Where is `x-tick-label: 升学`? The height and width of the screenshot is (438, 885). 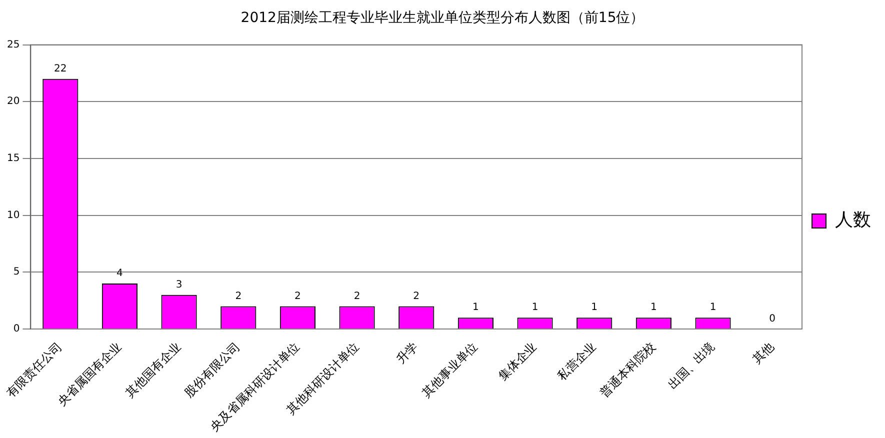 x-tick-label: 升学 is located at coordinates (407, 352).